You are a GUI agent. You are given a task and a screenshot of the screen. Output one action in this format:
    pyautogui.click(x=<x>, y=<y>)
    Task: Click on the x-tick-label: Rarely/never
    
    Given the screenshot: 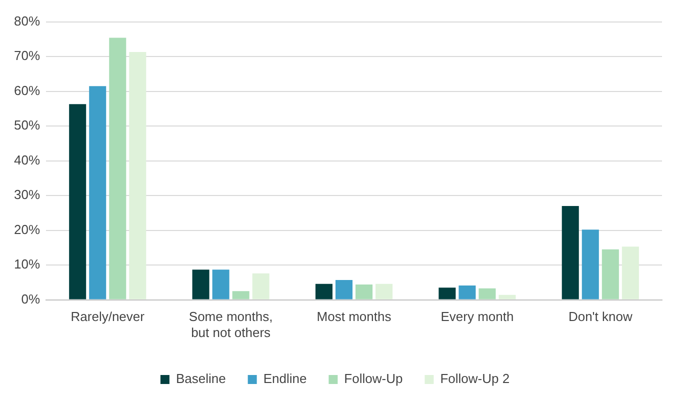 What is the action you would take?
    pyautogui.click(x=108, y=316)
    